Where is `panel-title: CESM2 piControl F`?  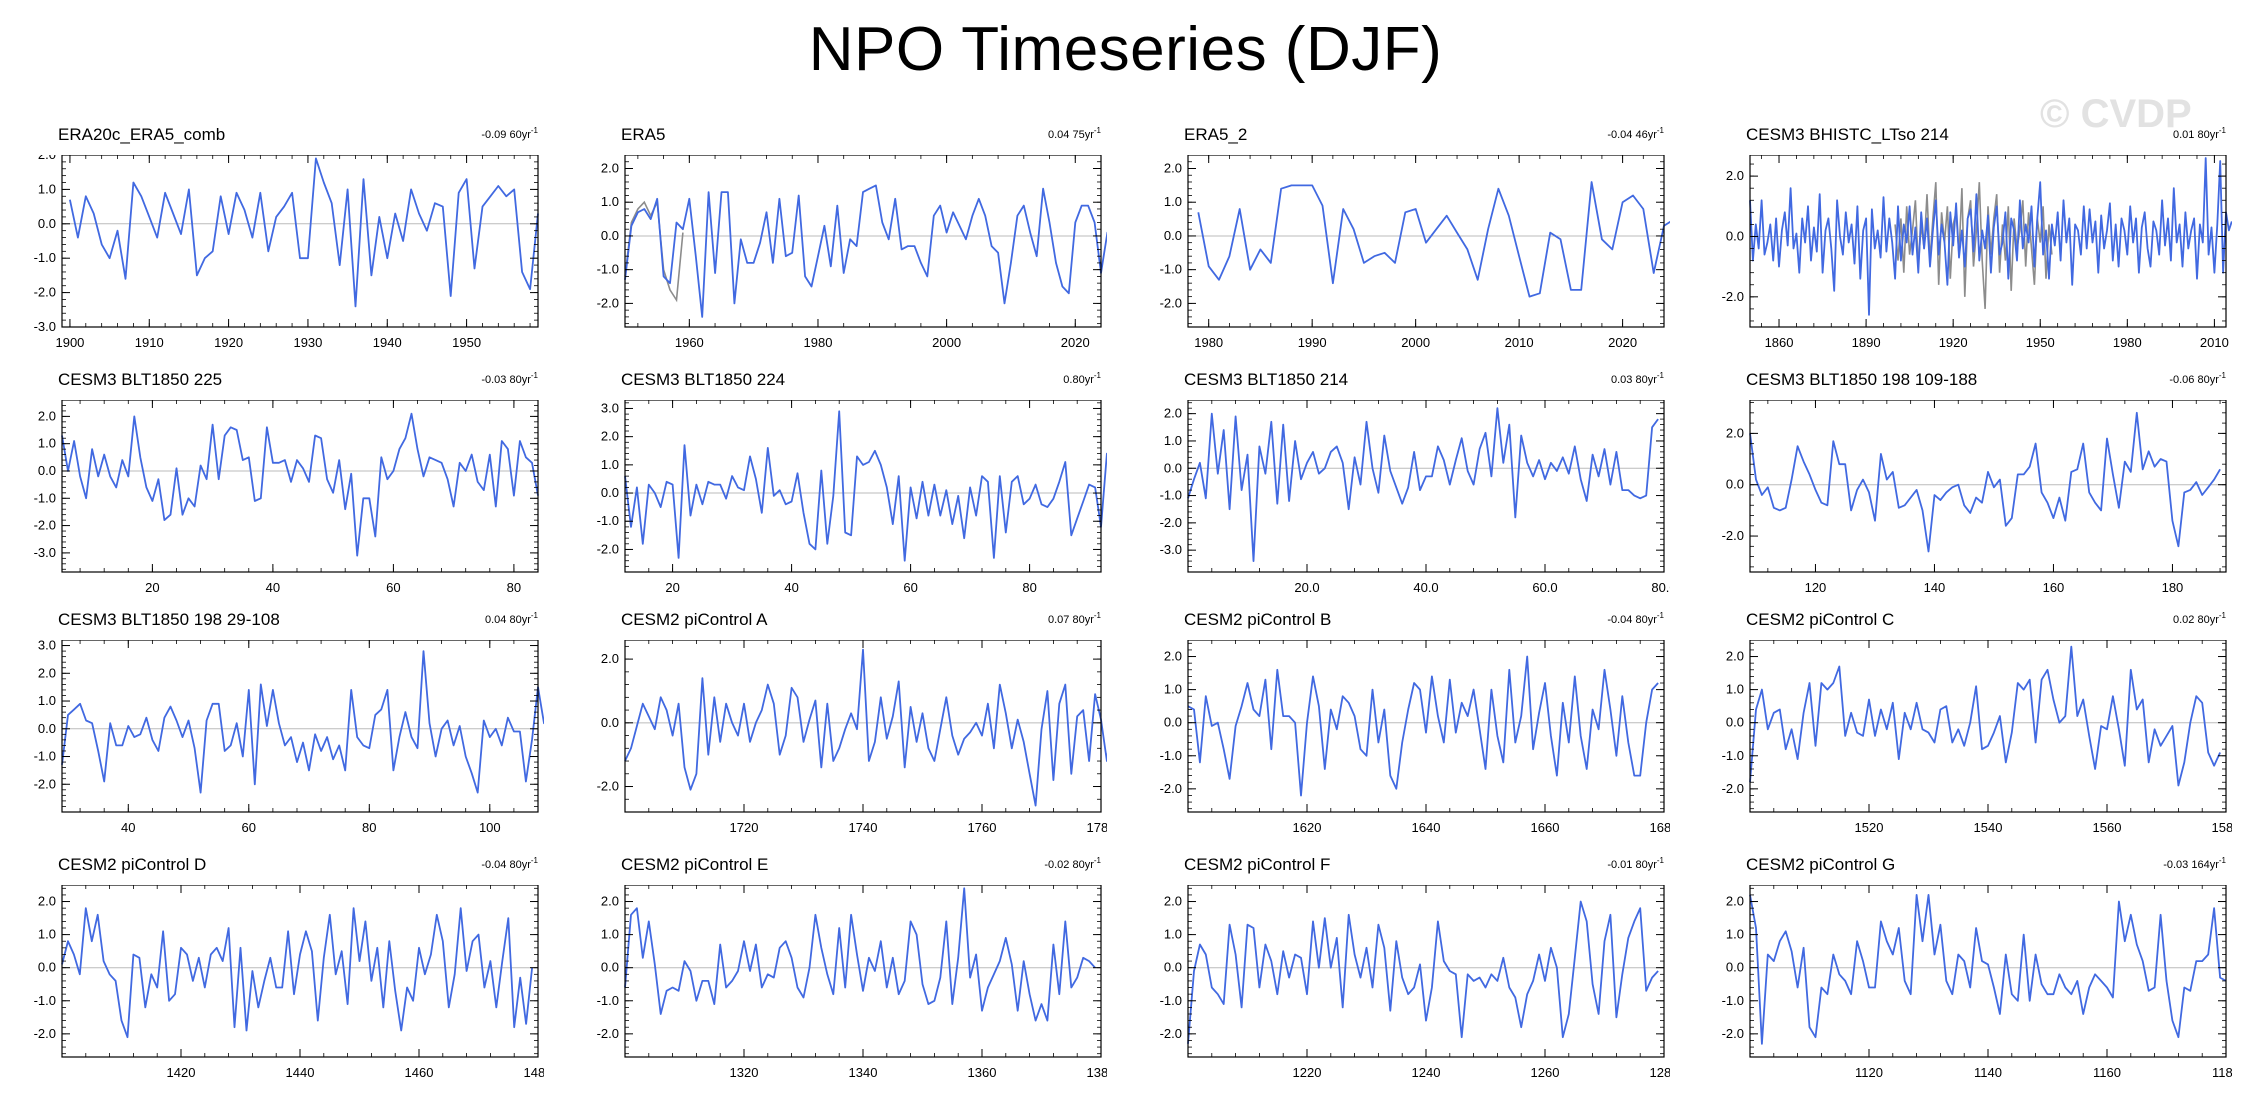 panel-title: CESM2 piControl F is located at coordinates (1257, 864).